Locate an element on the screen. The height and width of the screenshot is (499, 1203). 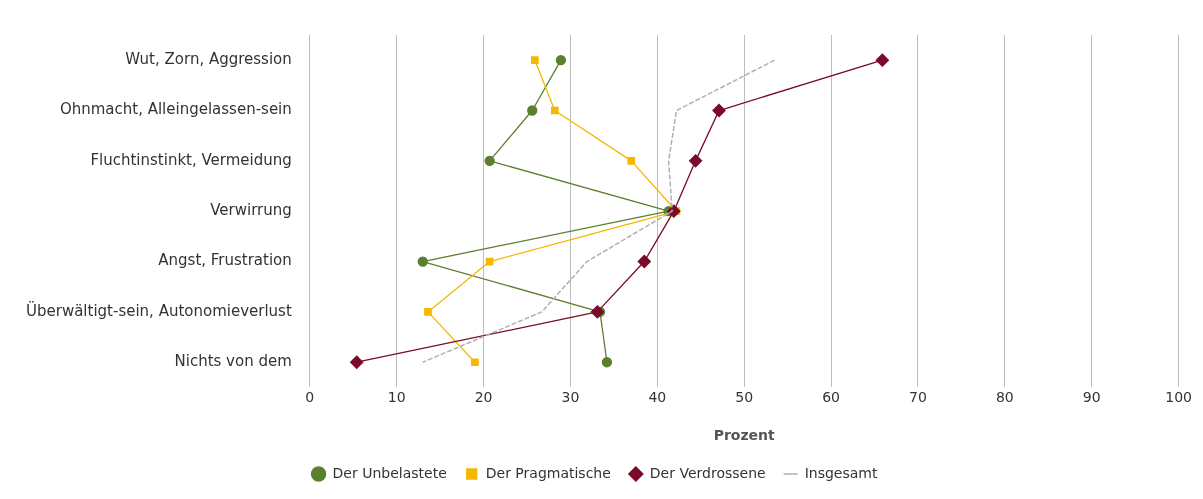
x-tick-label: 40 is located at coordinates (657, 397).